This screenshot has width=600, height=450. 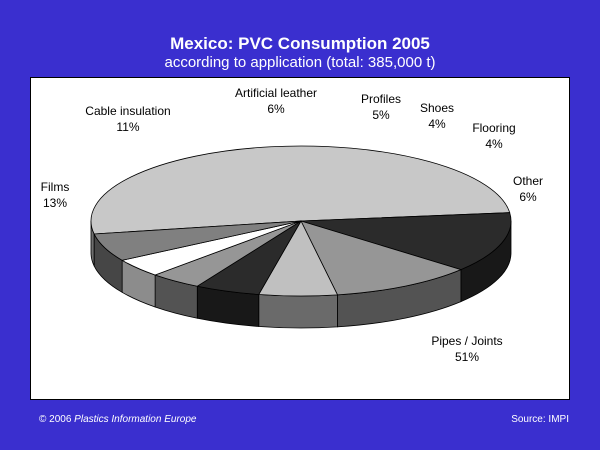 What do you see at coordinates (127, 127) in the screenshot?
I see `value-label-cable-insulation: 11%` at bounding box center [127, 127].